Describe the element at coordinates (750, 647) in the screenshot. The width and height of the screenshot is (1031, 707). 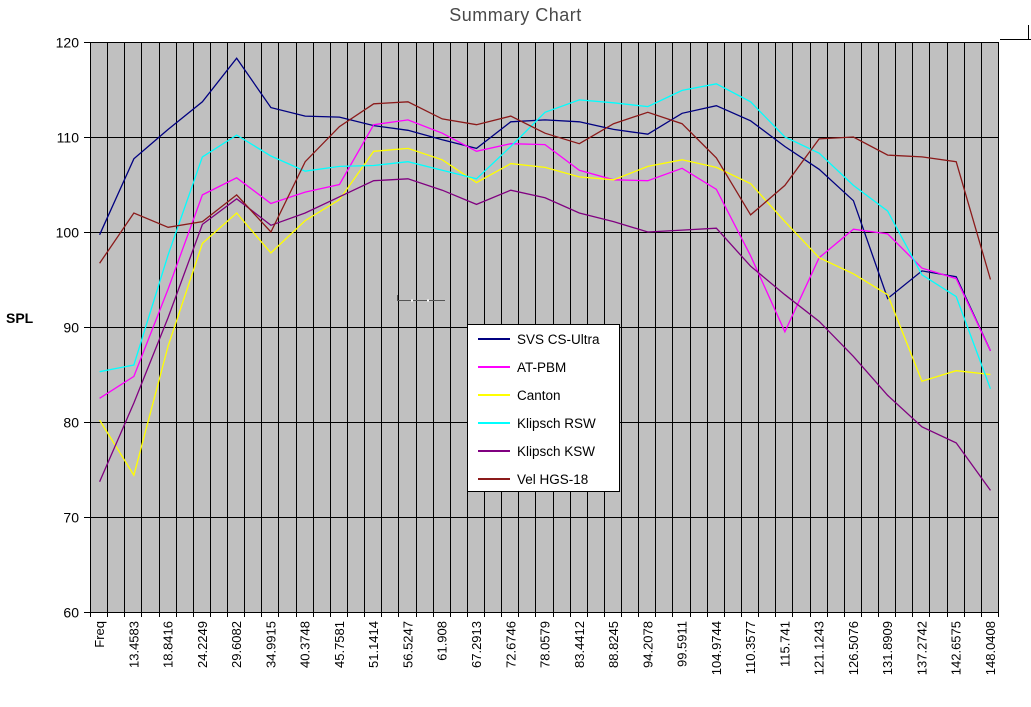
I see `x-tick-label: 110.3577` at that location.